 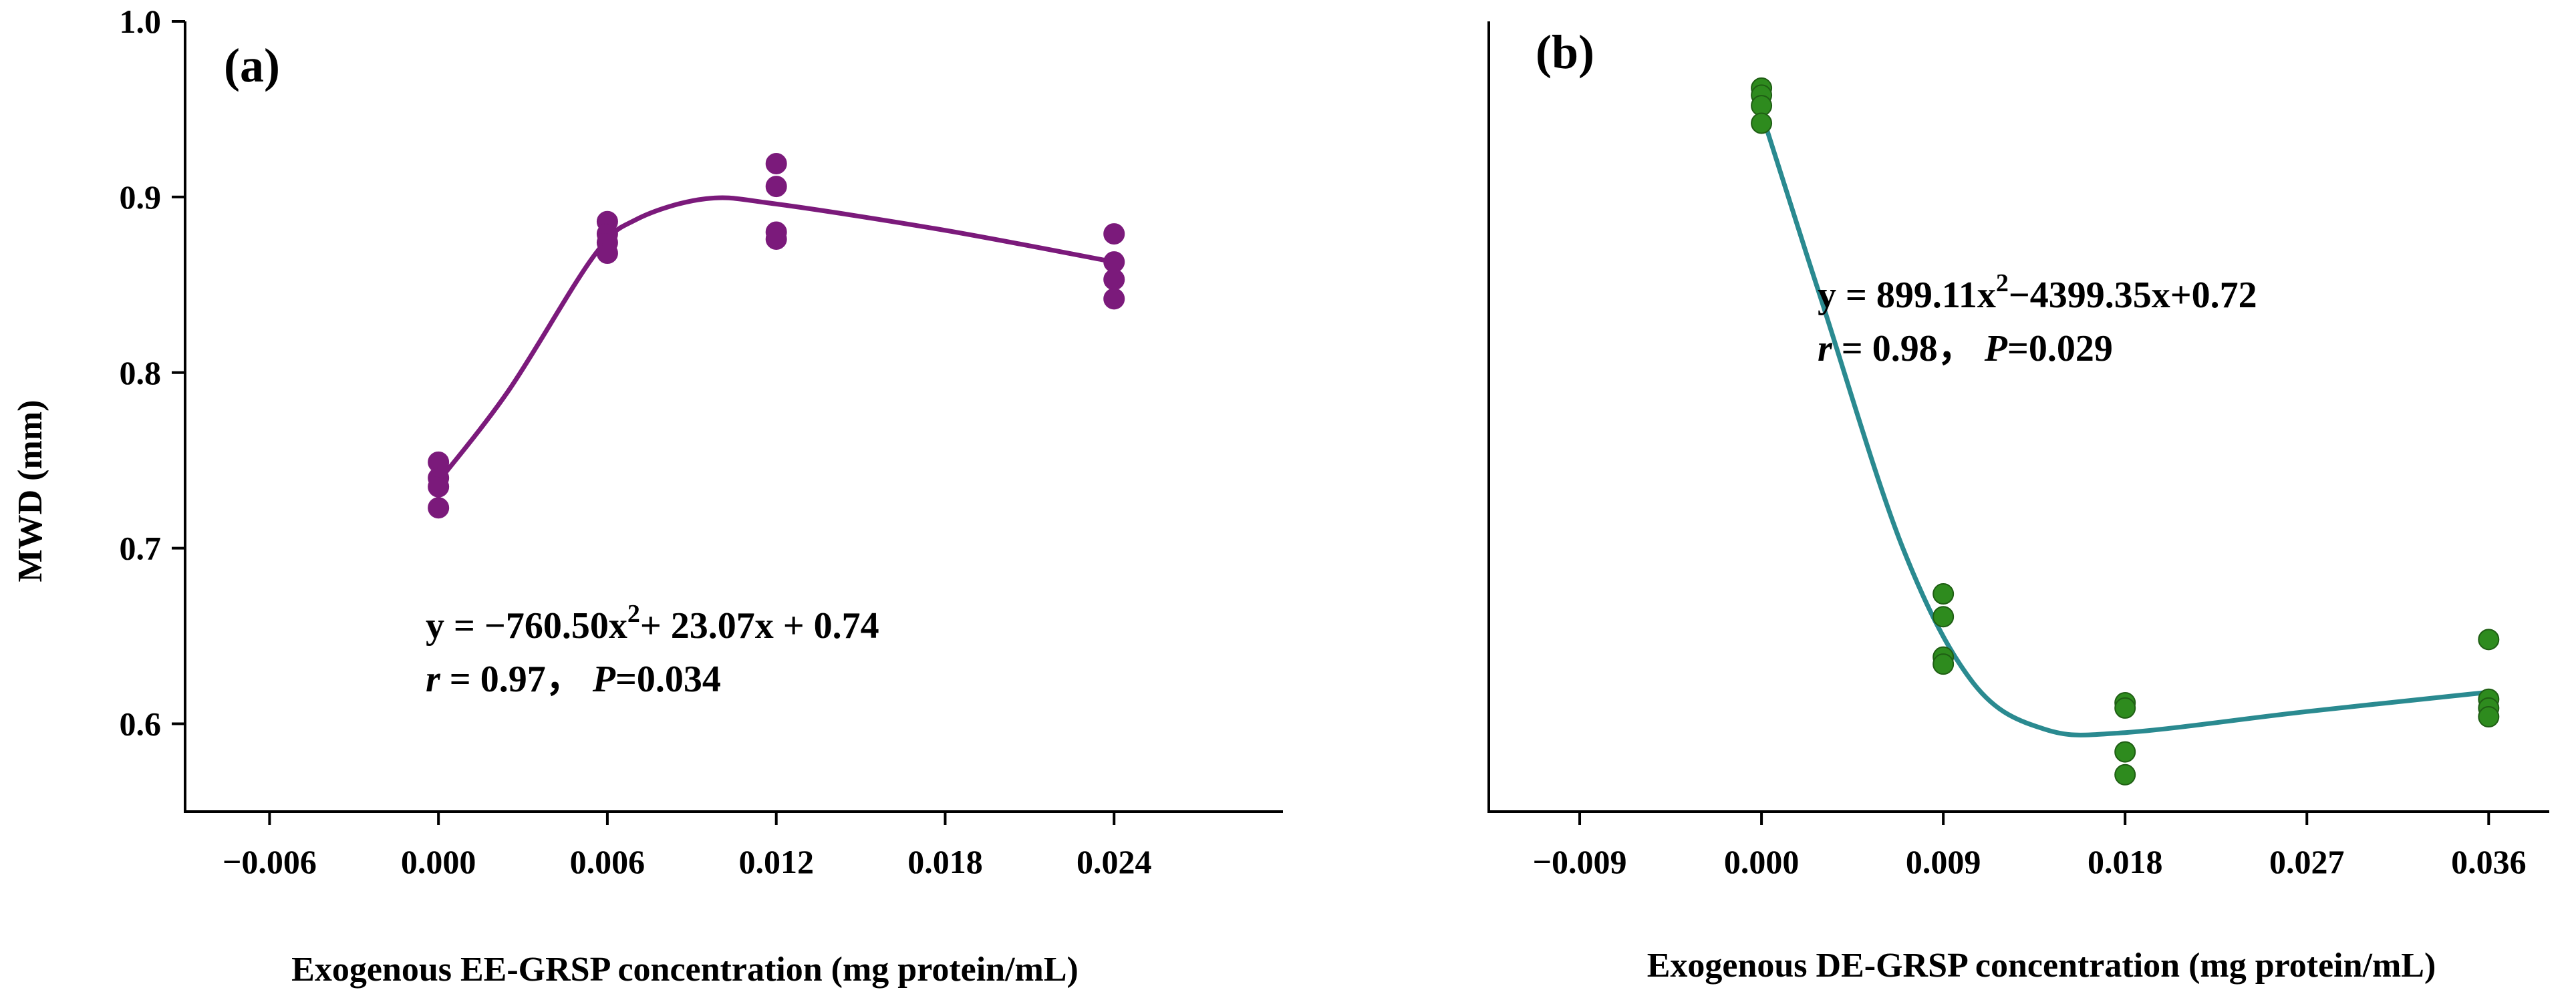 I want to click on panel-a-y-tick-label: 0.8, so click(x=141, y=373).